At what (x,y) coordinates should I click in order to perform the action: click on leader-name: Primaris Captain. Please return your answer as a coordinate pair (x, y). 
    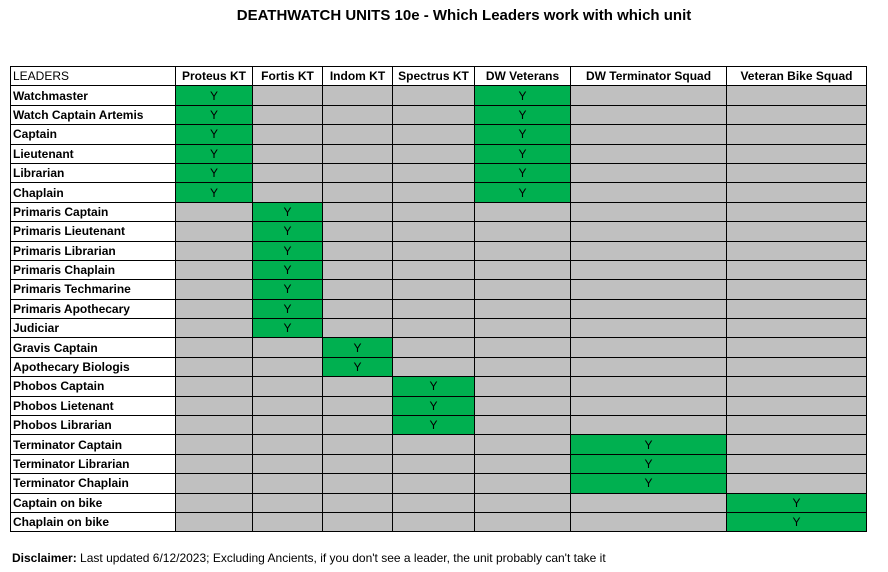
    Looking at the image, I should click on (93, 212).